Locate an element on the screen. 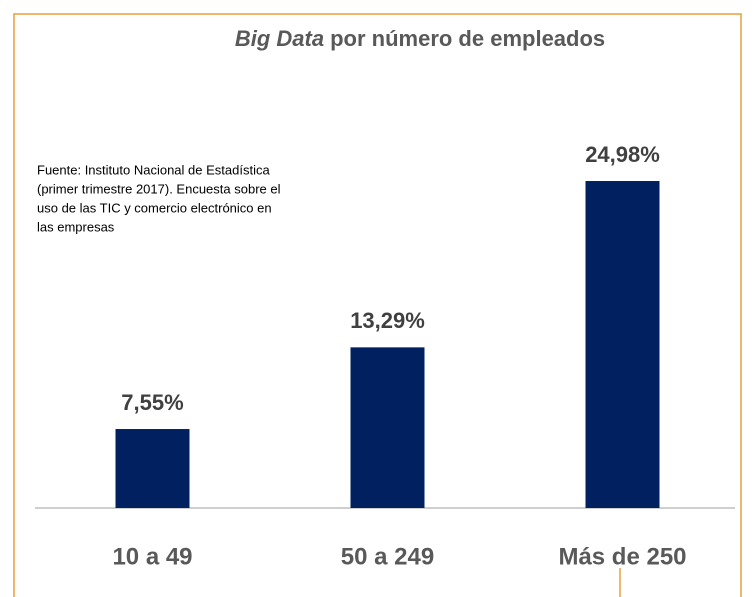  source-note: las empresas is located at coordinates (76, 226).